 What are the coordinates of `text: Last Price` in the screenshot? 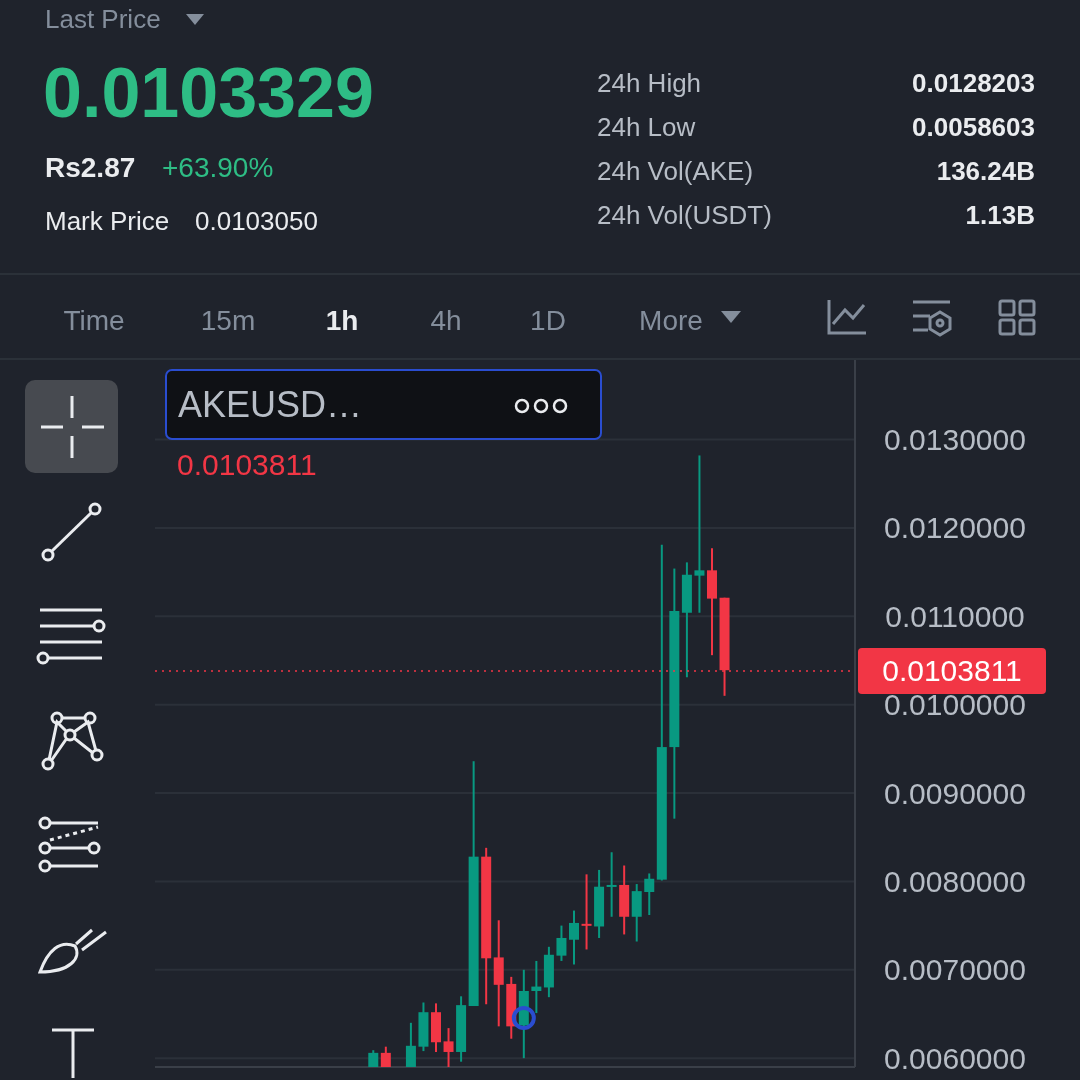 It's located at (103, 19).